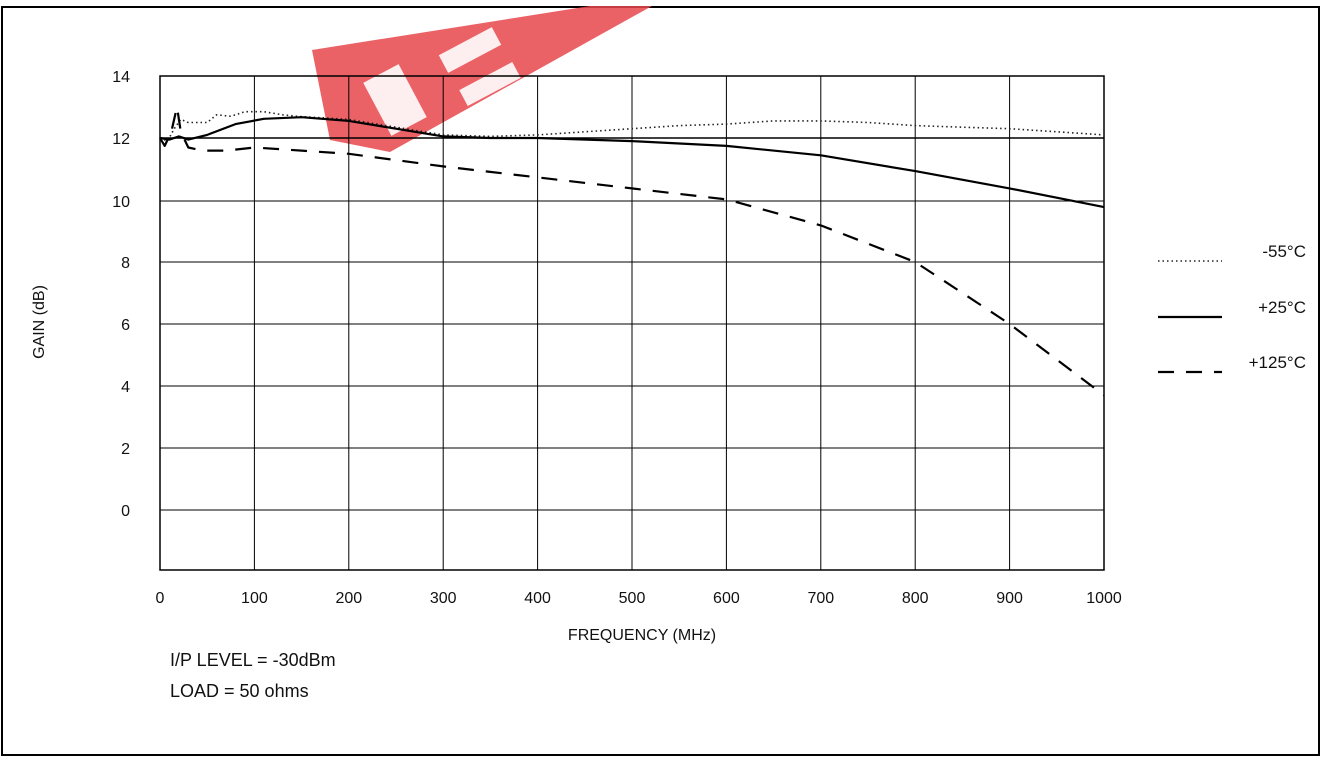 This screenshot has height=760, width=1326. Describe the element at coordinates (1104, 598) in the screenshot. I see `x-tick-label: 1000` at that location.